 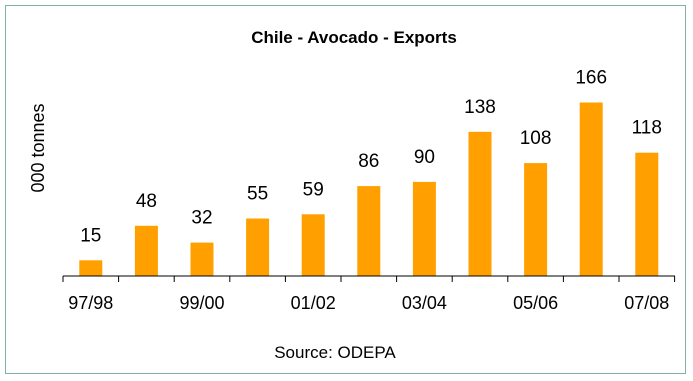 I want to click on y-axis-label: 000 tonnes, so click(x=38, y=147).